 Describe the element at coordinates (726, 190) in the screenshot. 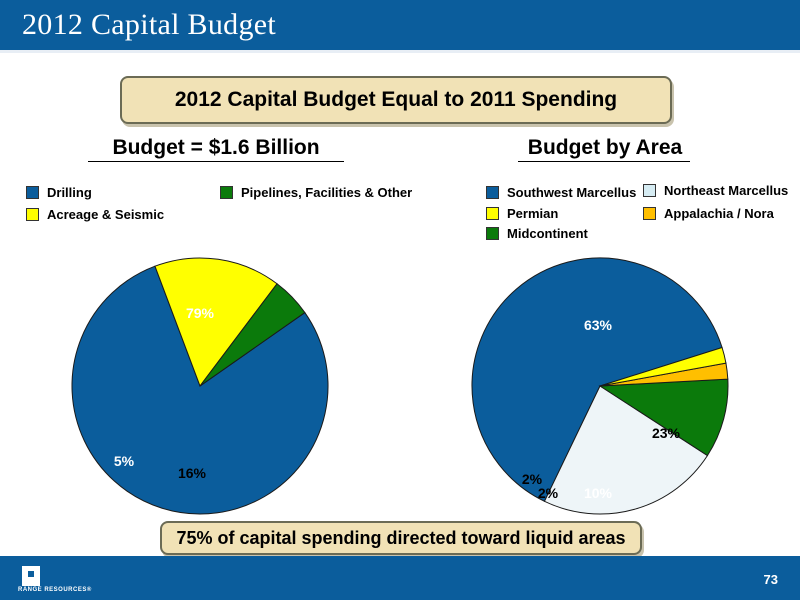

I see `legend-label: Northeast Marcellus` at that location.